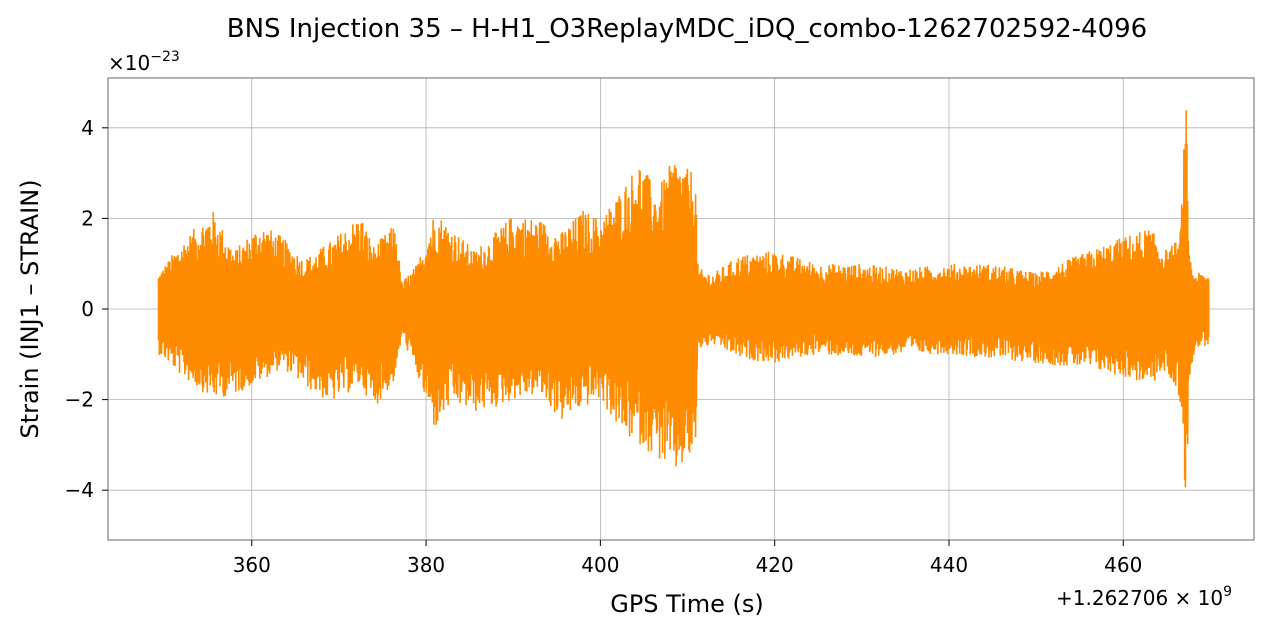 The height and width of the screenshot is (633, 1284). I want to click on y-tick-label: −4, so click(79, 490).